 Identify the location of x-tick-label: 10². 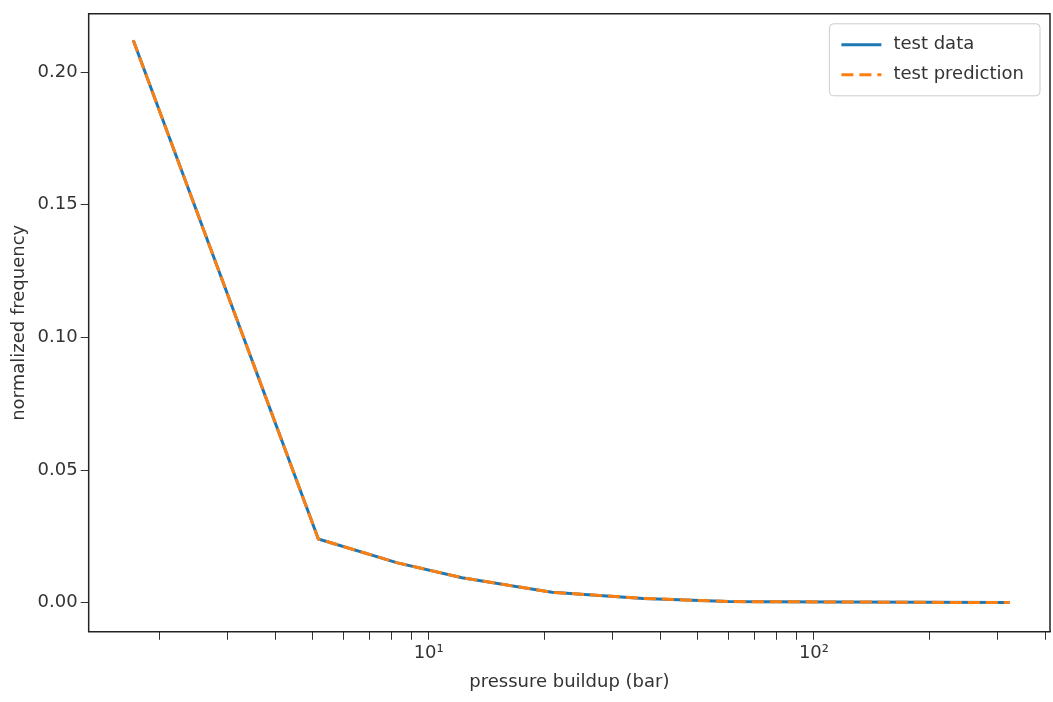
(814, 652).